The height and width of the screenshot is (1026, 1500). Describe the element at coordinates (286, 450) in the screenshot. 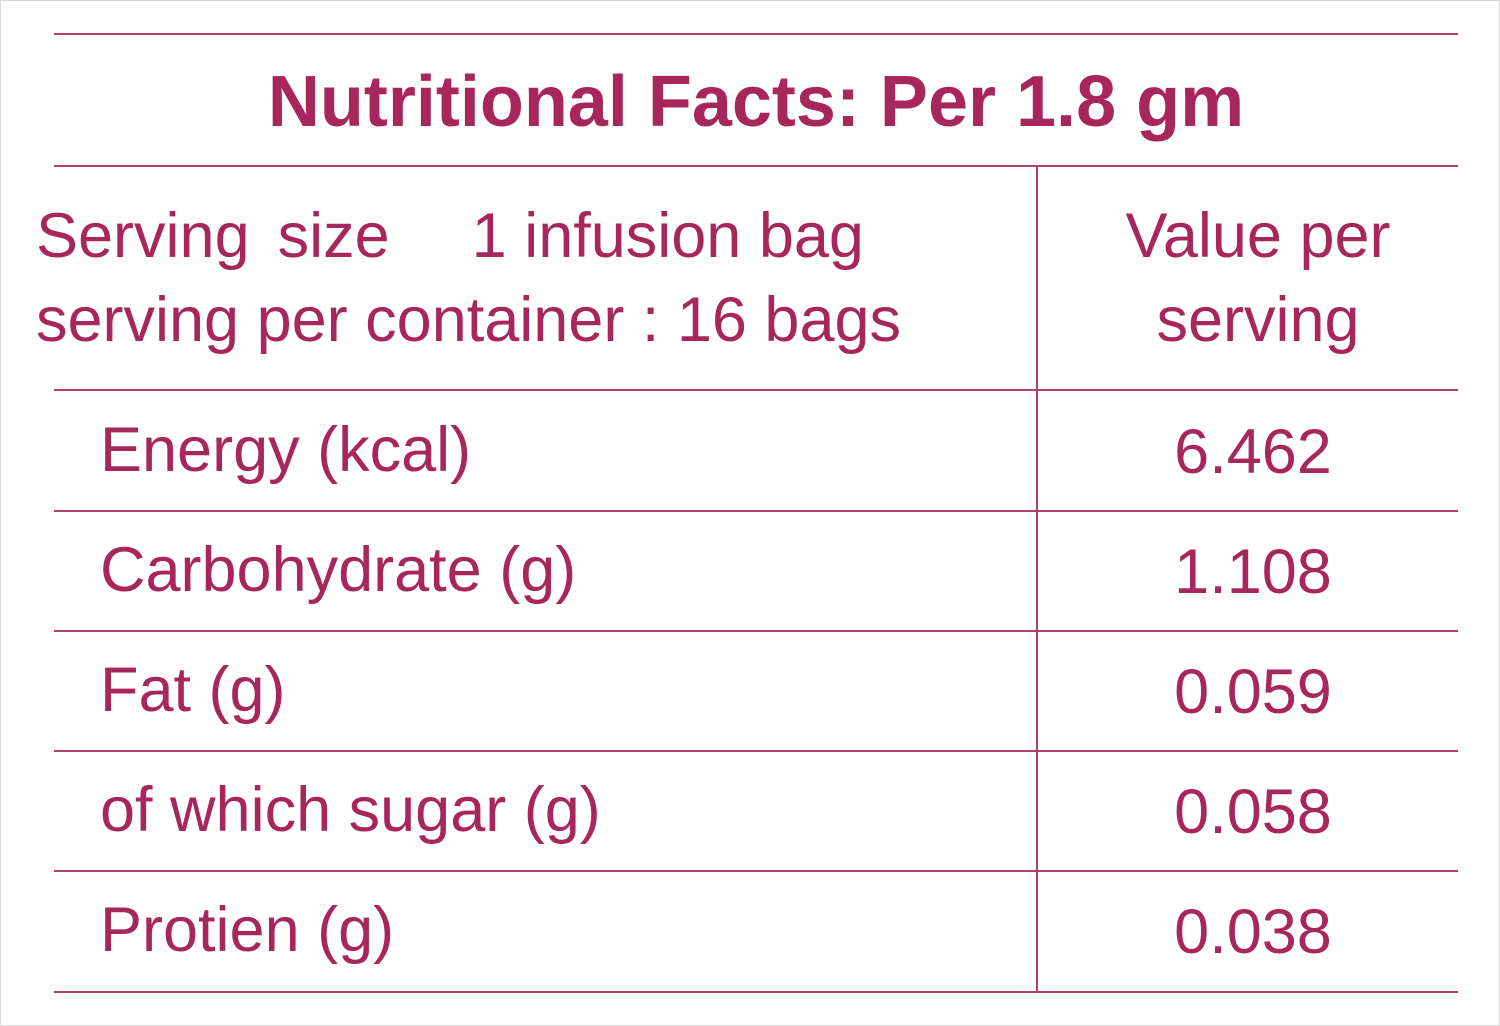

I see `nutrient-energy: Energy (kcal)` at that location.